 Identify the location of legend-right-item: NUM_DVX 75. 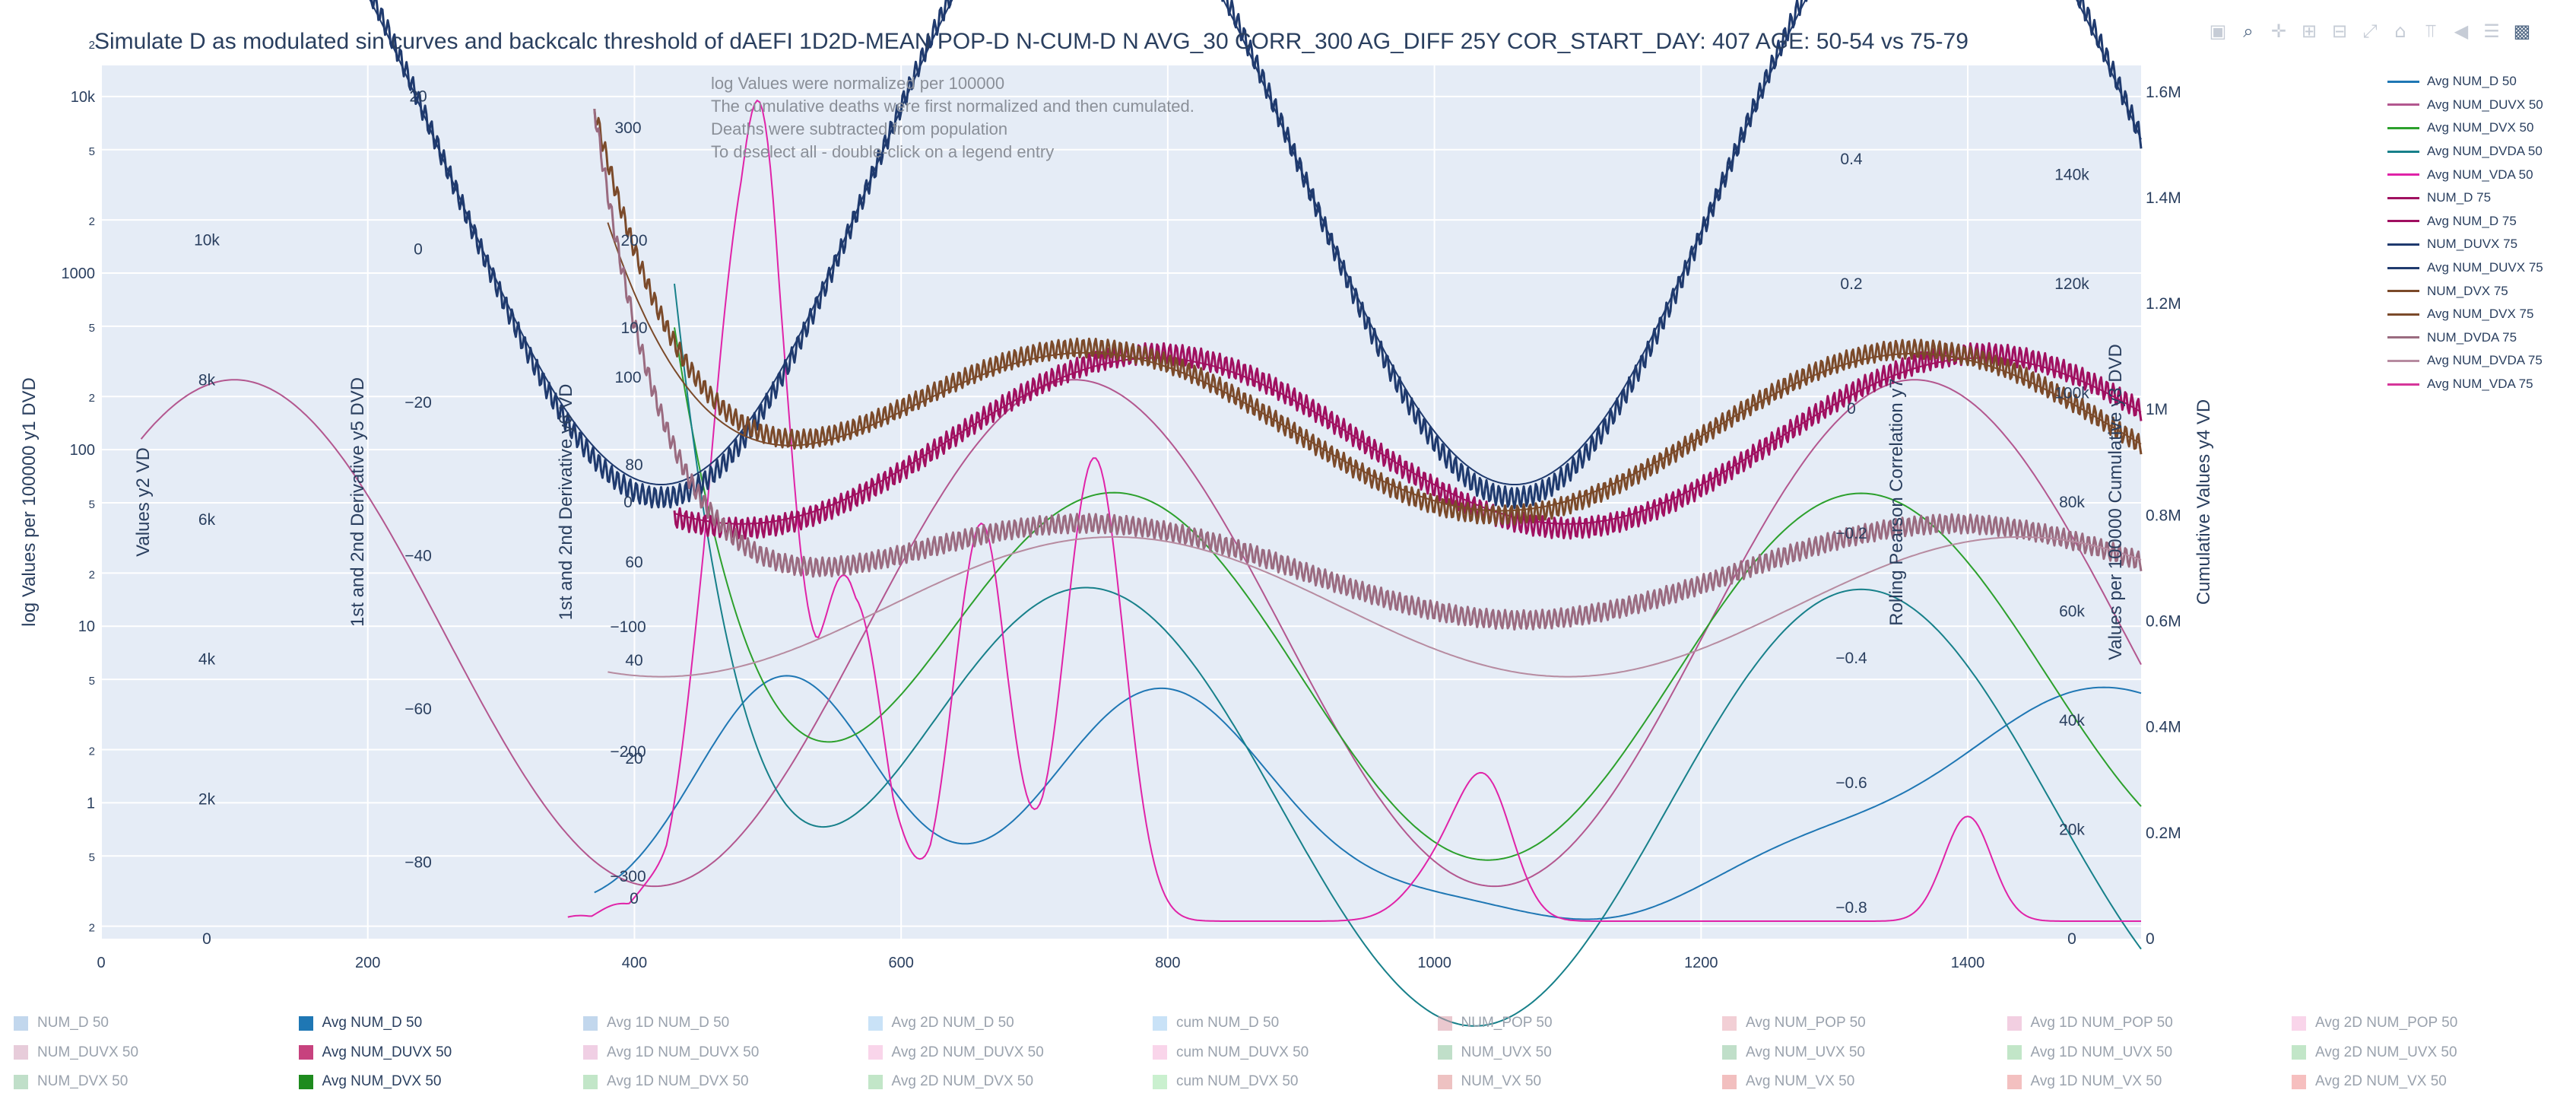
(2480, 291).